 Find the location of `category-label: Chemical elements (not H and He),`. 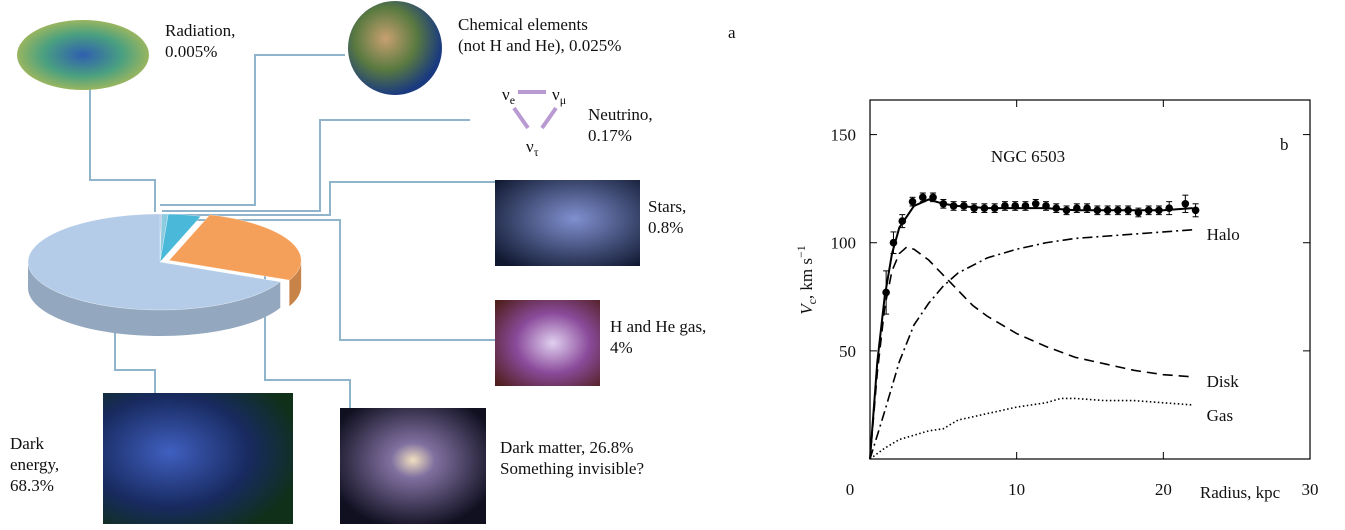

category-label: Chemical elements (not H and He), is located at coordinates (523, 35).